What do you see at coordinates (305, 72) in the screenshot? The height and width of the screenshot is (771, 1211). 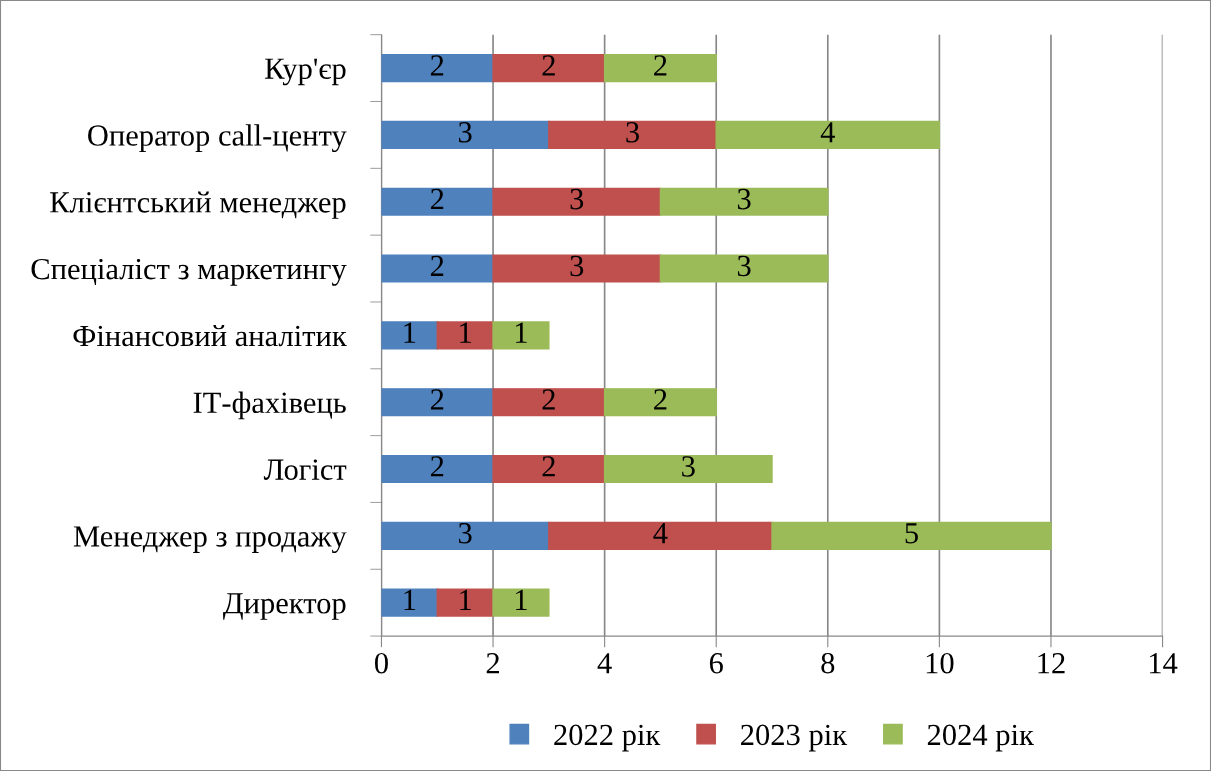 I see `y-tick-label: Кур'єр` at bounding box center [305, 72].